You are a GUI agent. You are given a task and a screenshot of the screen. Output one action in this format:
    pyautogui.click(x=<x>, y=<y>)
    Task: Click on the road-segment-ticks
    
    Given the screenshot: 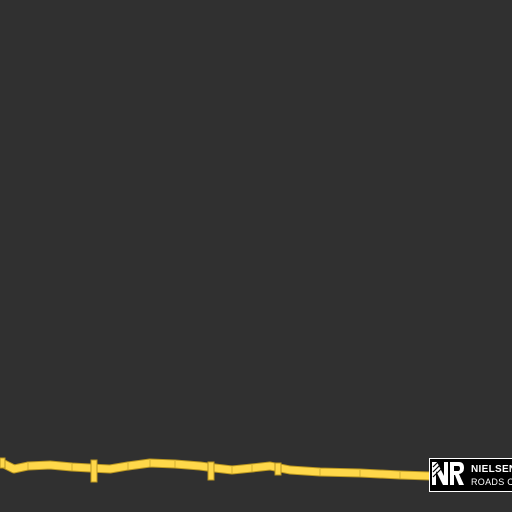 What is the action you would take?
    pyautogui.click(x=214, y=469)
    